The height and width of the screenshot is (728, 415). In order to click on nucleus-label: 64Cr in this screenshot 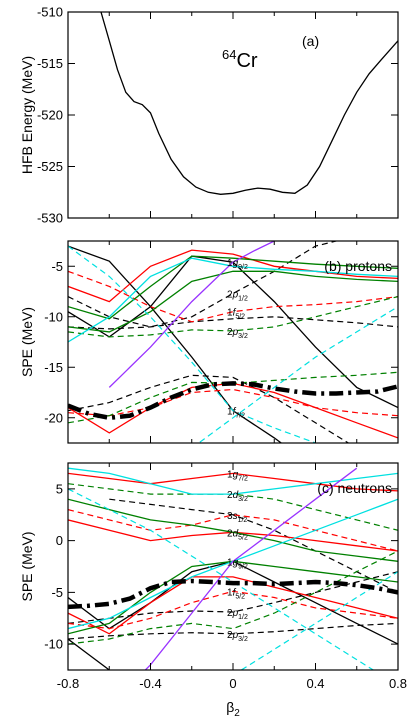, I will do `click(240, 59)`.